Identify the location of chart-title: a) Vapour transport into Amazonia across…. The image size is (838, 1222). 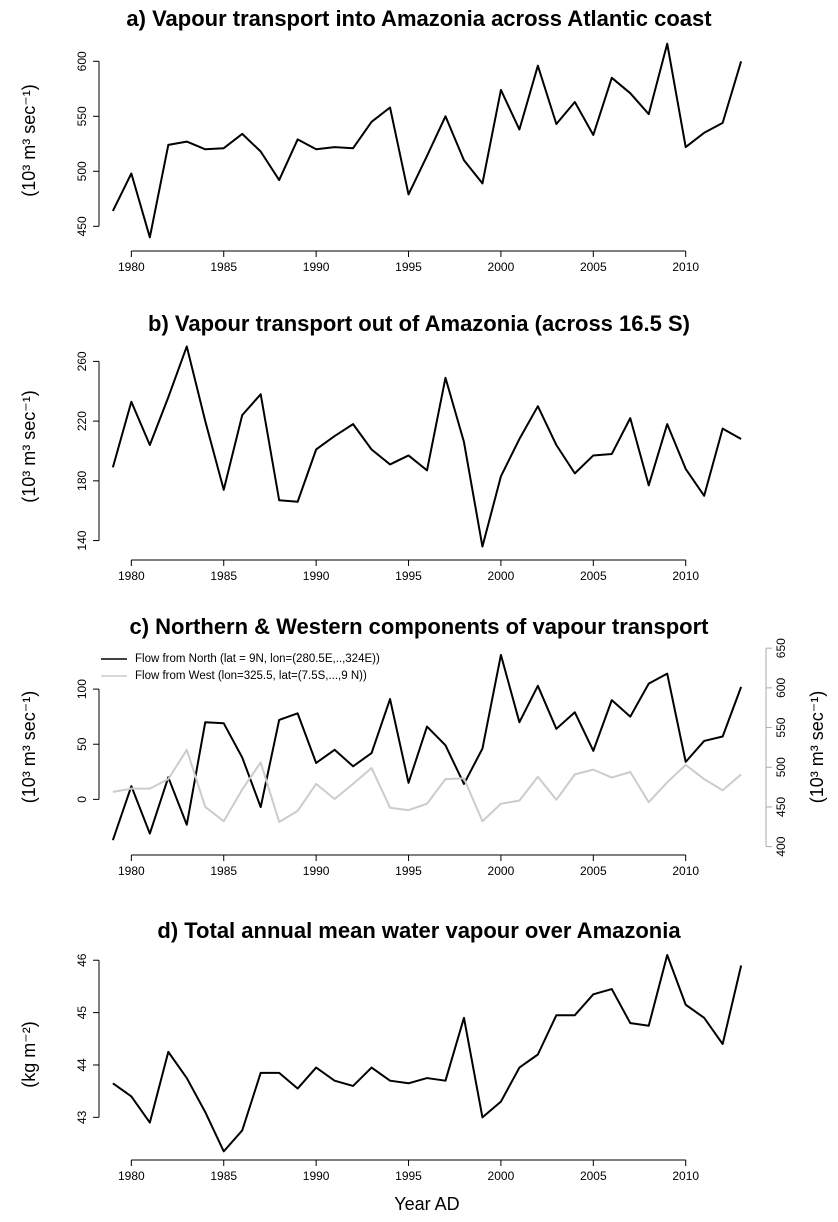
(419, 18).